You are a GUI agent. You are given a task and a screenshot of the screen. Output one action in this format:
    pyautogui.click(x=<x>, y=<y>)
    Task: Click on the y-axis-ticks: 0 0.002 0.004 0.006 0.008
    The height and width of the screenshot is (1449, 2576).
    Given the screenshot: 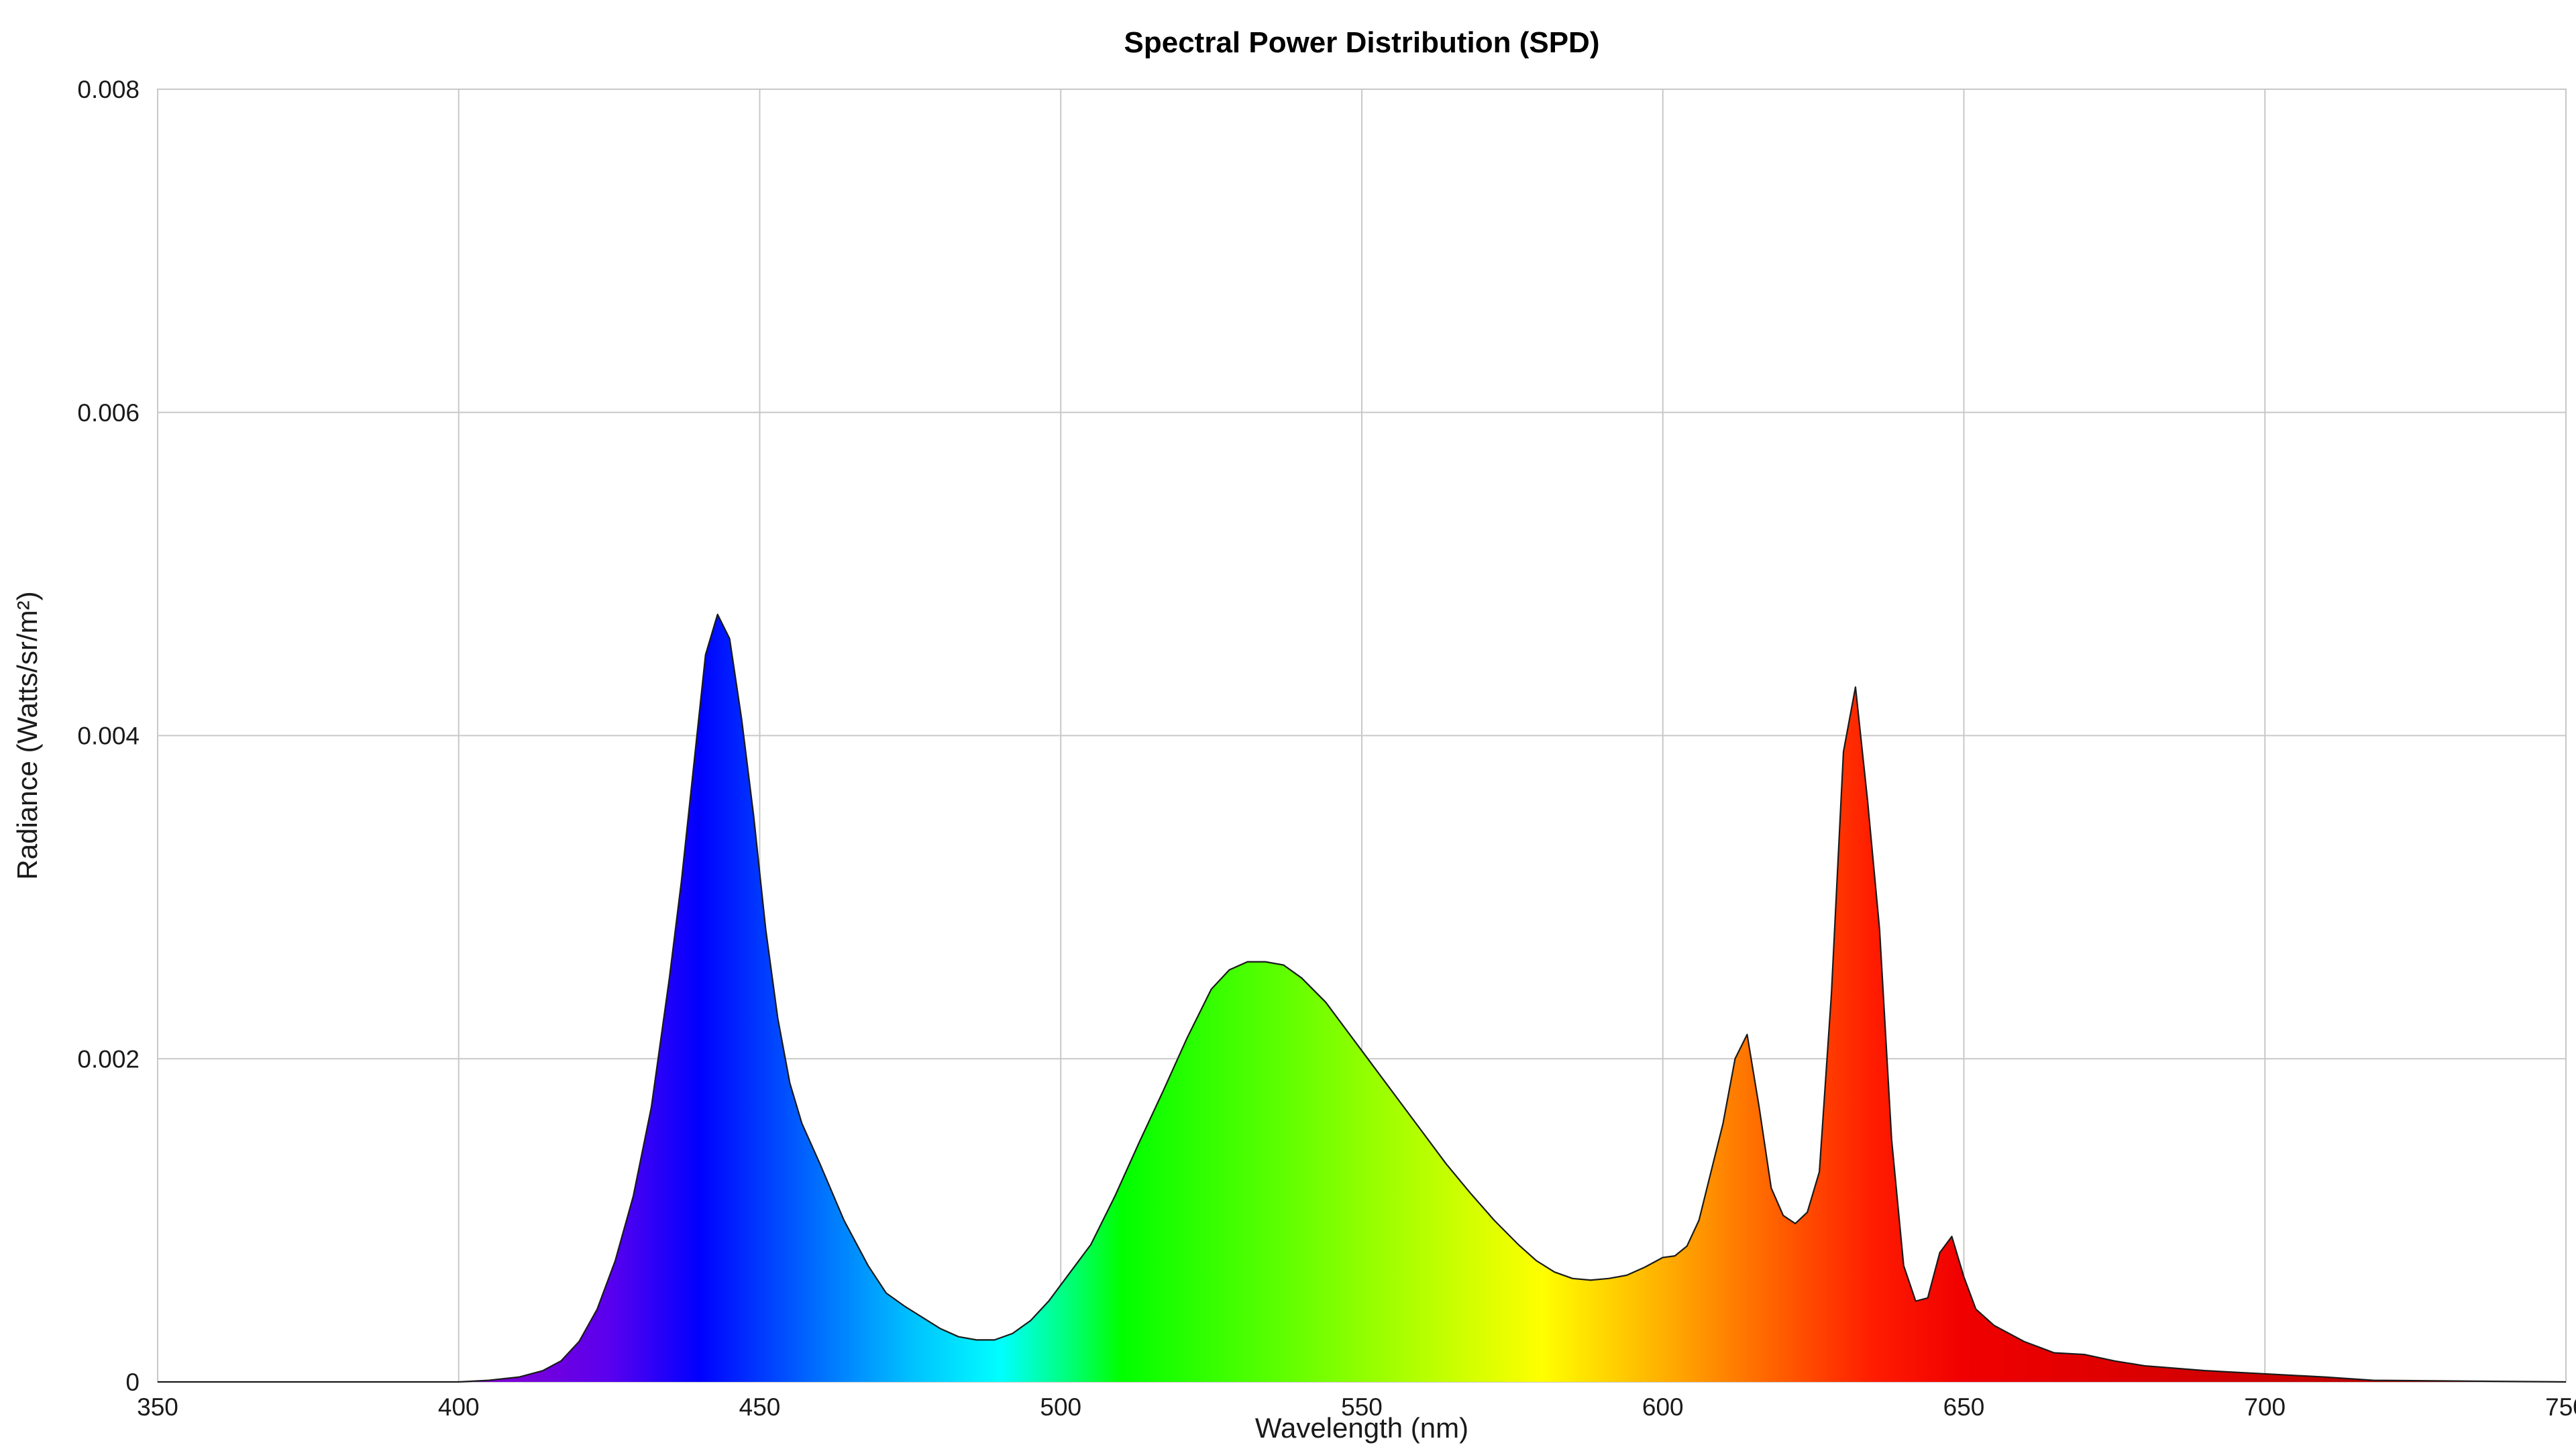 What is the action you would take?
    pyautogui.click(x=108, y=736)
    